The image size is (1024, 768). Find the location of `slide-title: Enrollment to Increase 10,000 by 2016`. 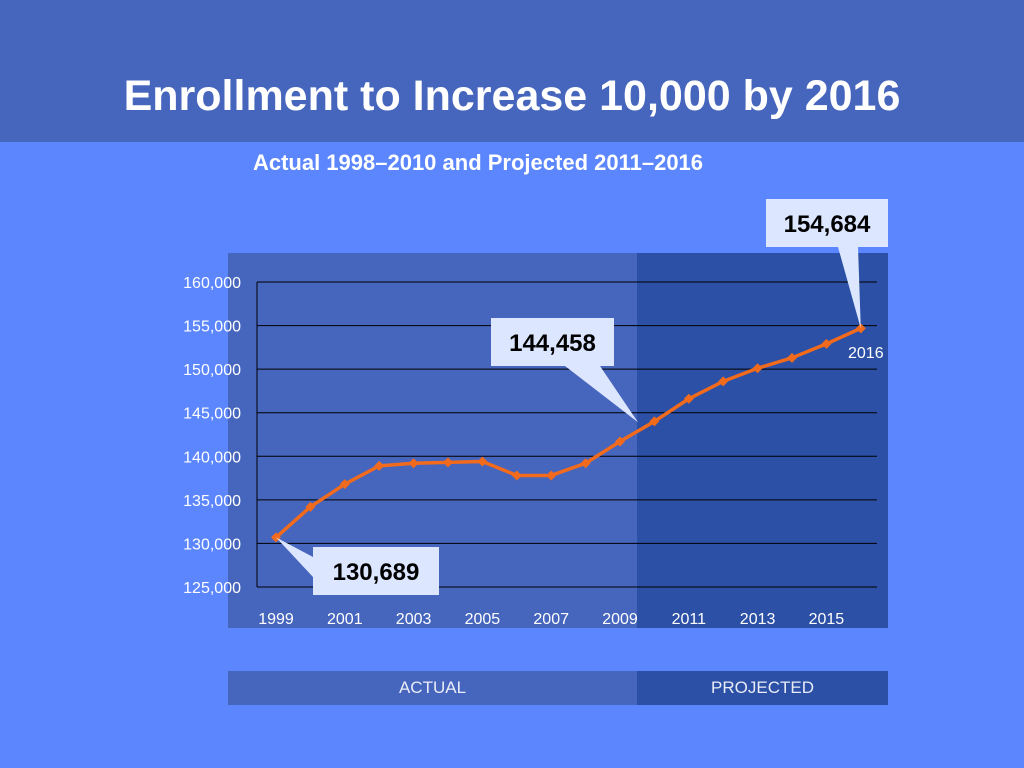

slide-title: Enrollment to Increase 10,000 by 2016 is located at coordinates (512, 96).